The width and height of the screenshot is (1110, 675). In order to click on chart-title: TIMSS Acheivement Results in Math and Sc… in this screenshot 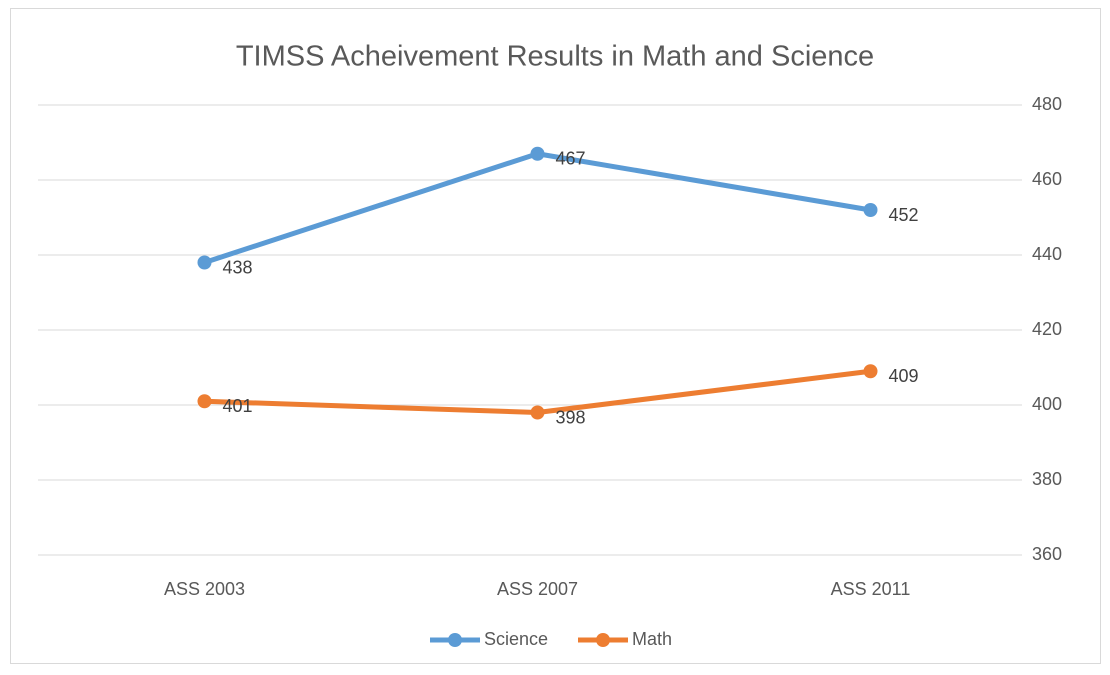, I will do `click(555, 57)`.